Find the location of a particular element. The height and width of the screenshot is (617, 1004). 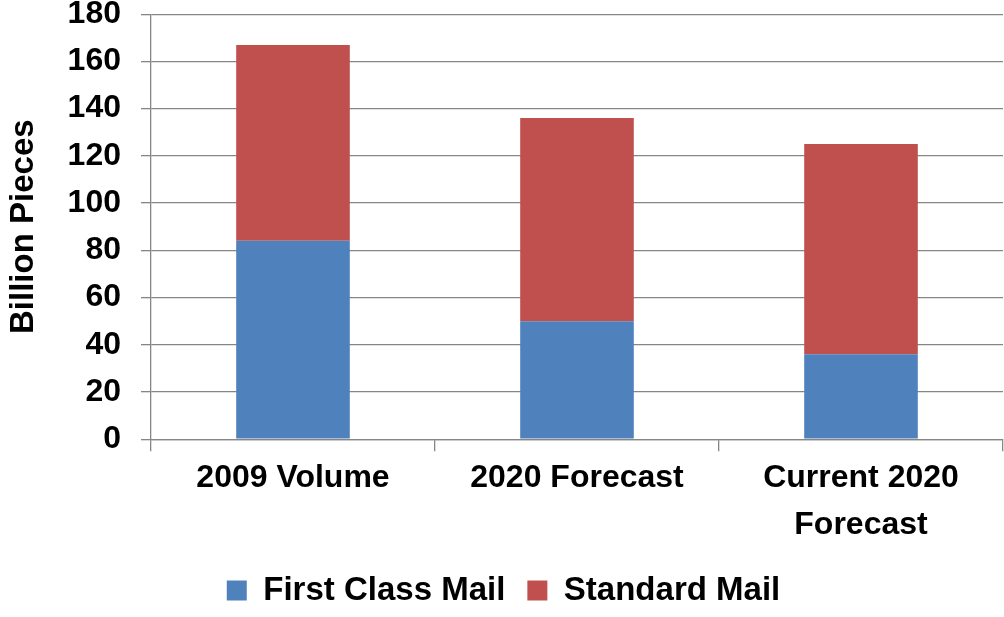

legend-label: First Class Mail is located at coordinates (384, 588).